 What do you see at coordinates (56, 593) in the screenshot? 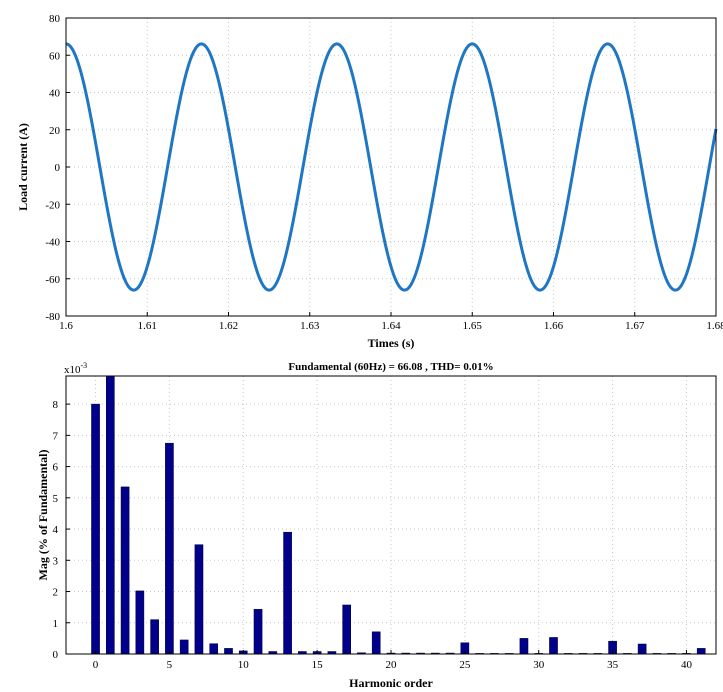
I see `y-tick-label: 2` at bounding box center [56, 593].